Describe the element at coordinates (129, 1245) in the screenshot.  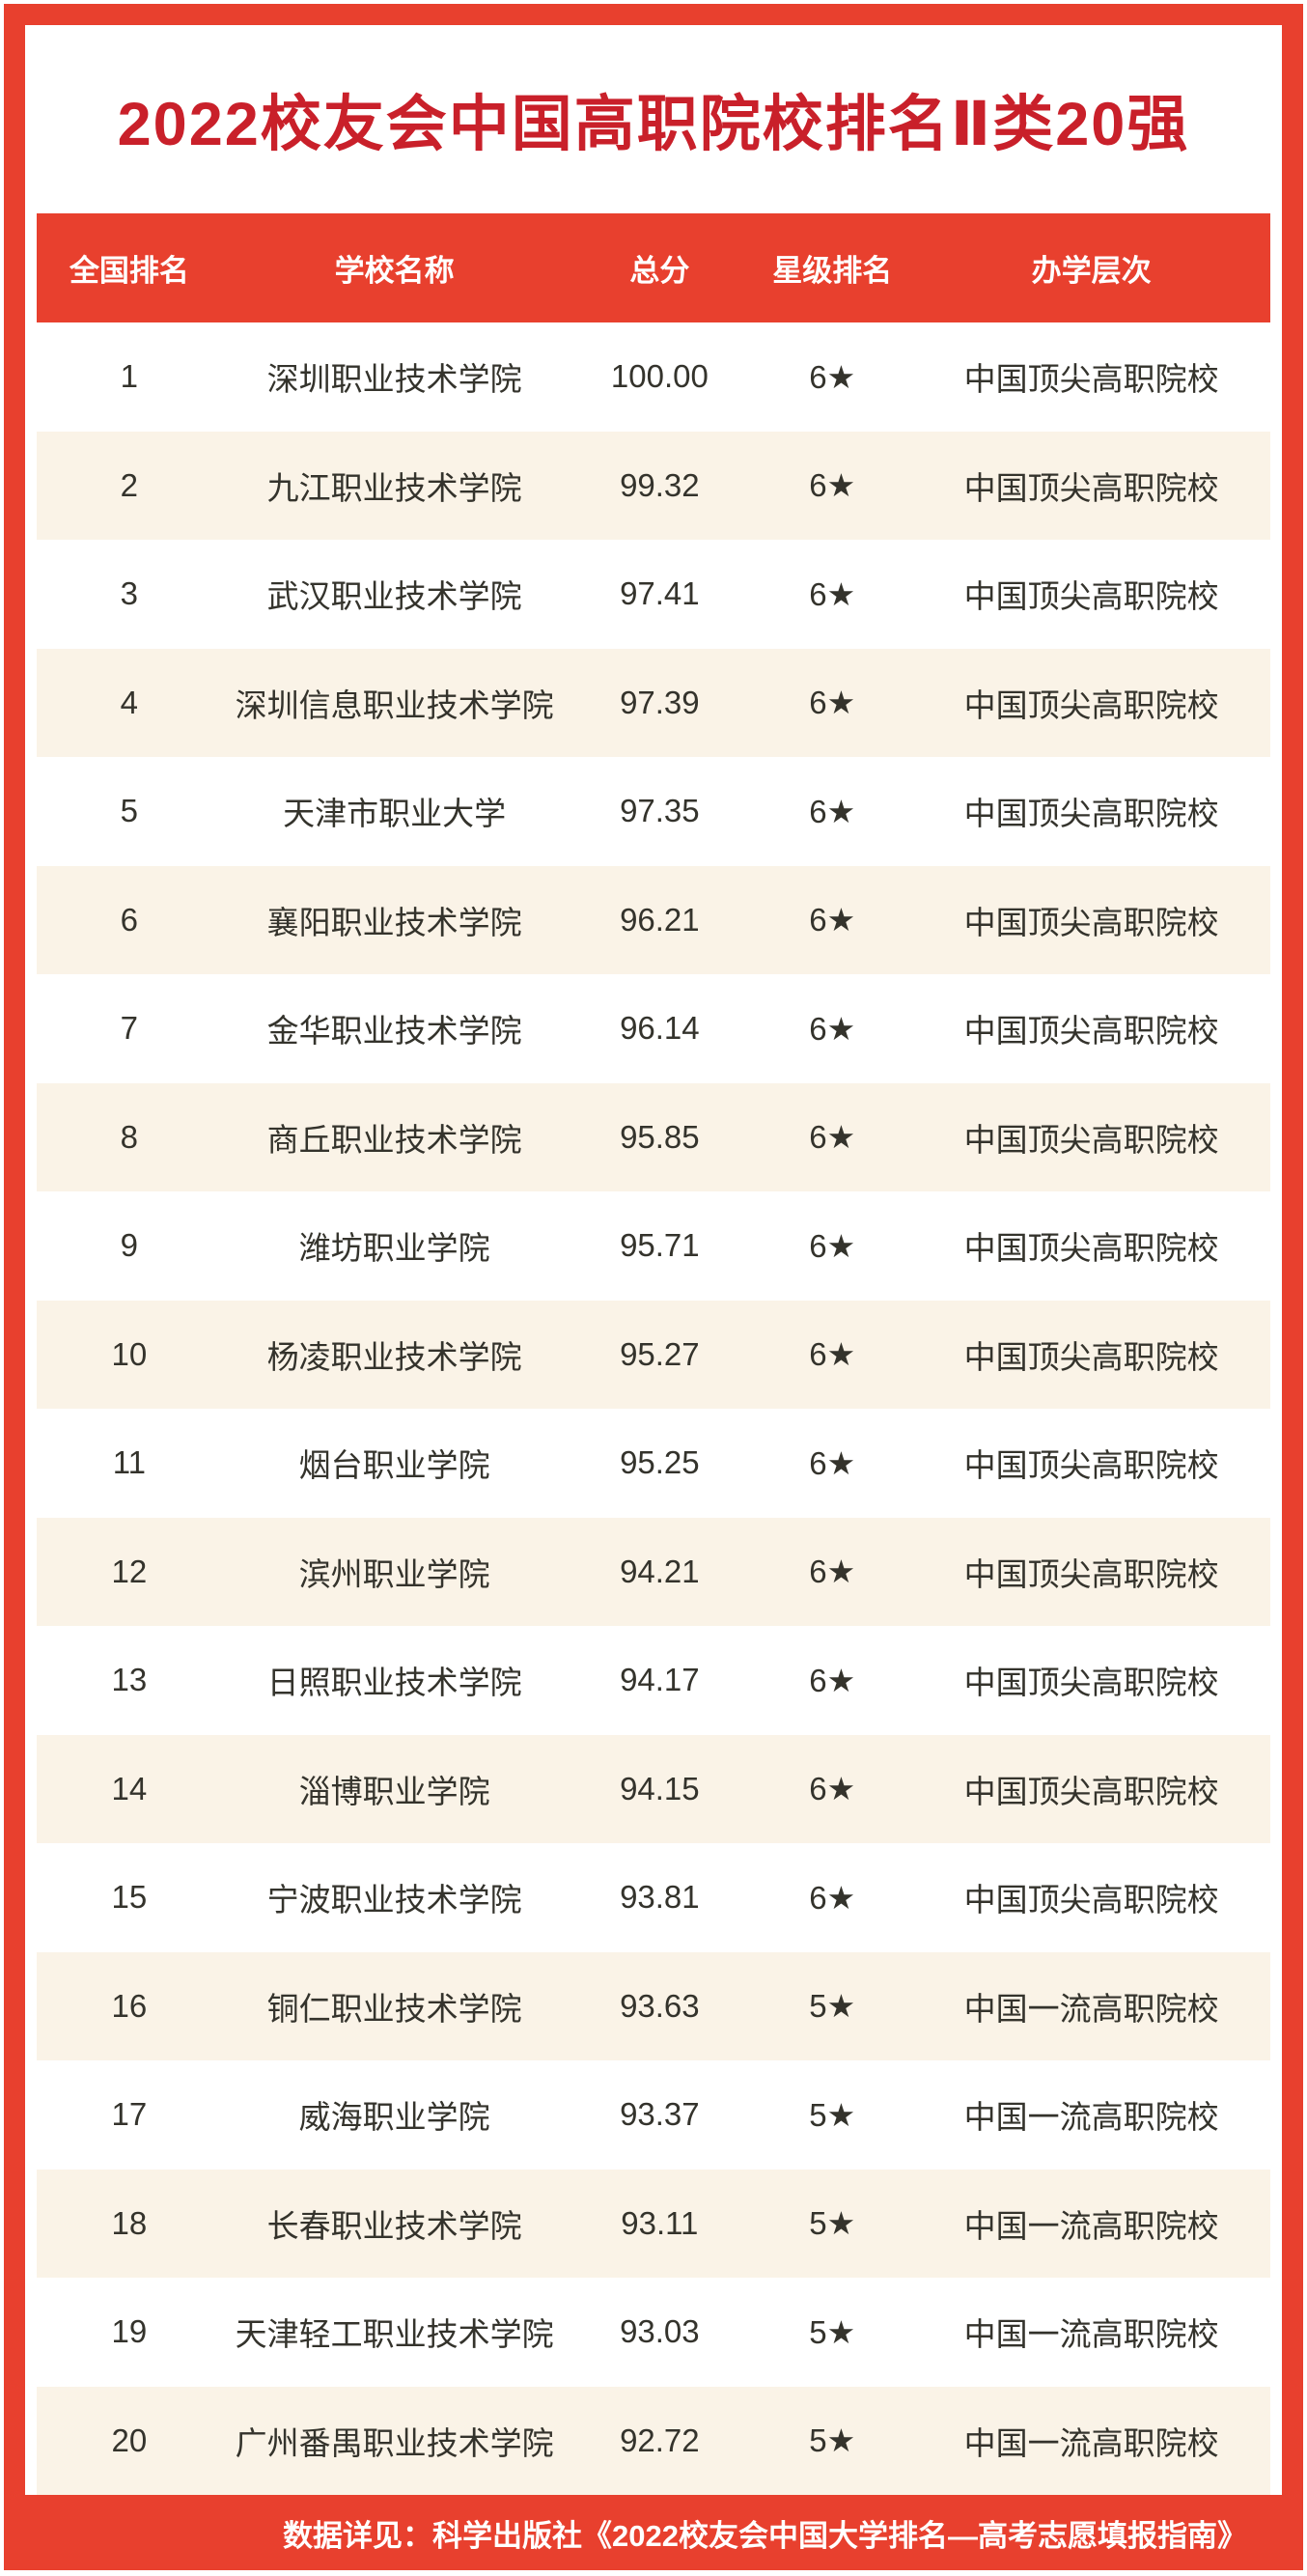
I see `rank-cell: 9` at that location.